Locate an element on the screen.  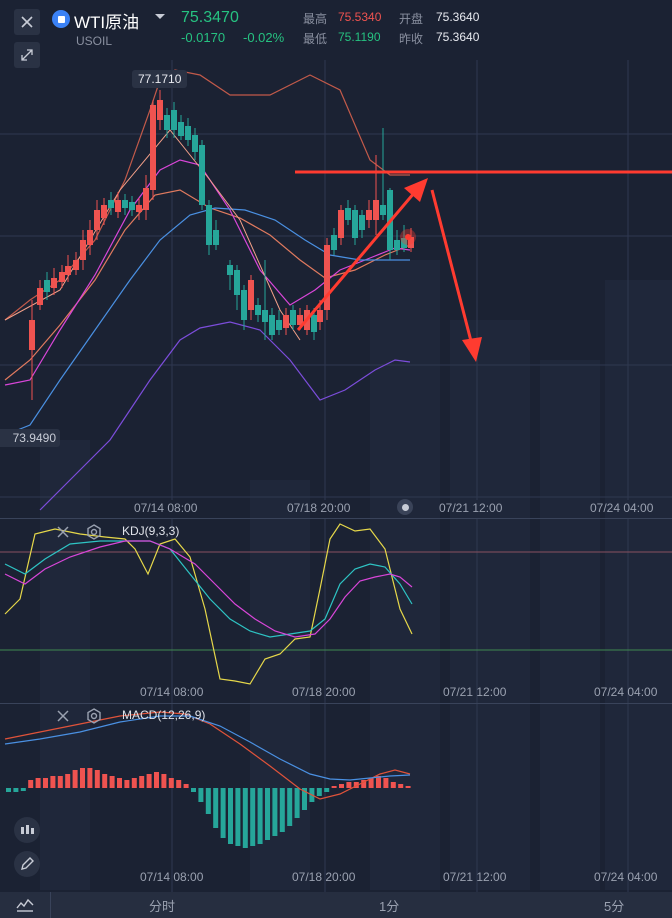
open-value: 75.3640 is located at coordinates (458, 17).